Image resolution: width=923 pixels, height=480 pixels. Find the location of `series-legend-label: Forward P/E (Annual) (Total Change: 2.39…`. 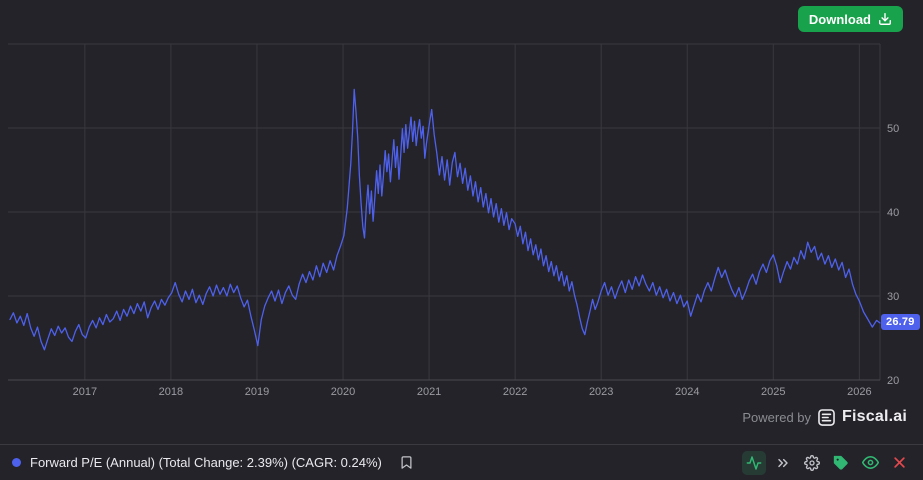

series-legend-label: Forward P/E (Annual) (Total Change: 2.39… is located at coordinates (206, 462).